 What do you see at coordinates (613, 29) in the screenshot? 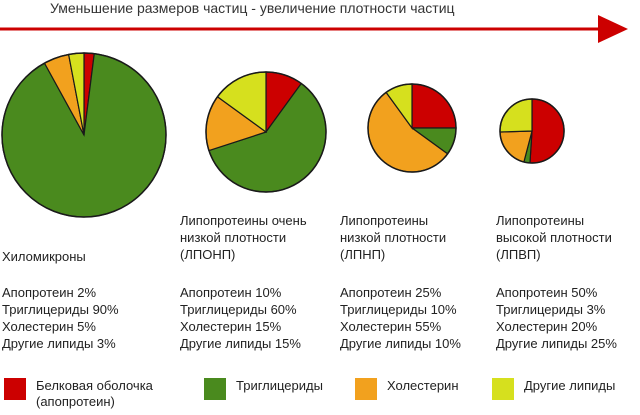
I see `arrow-head-icon` at bounding box center [613, 29].